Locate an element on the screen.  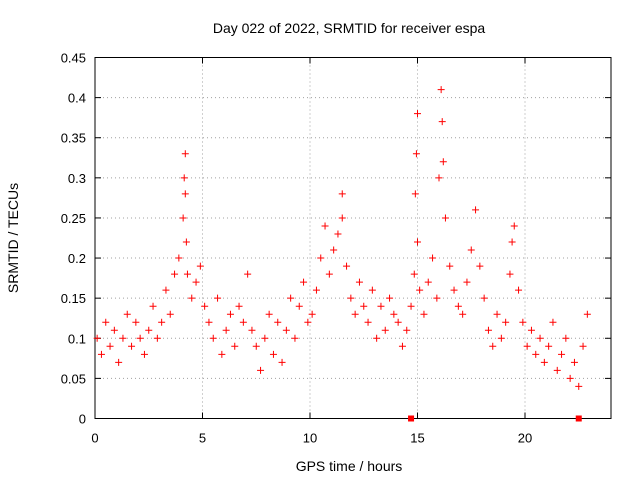
y-tick-label: 0.3 is located at coordinates (77, 178).